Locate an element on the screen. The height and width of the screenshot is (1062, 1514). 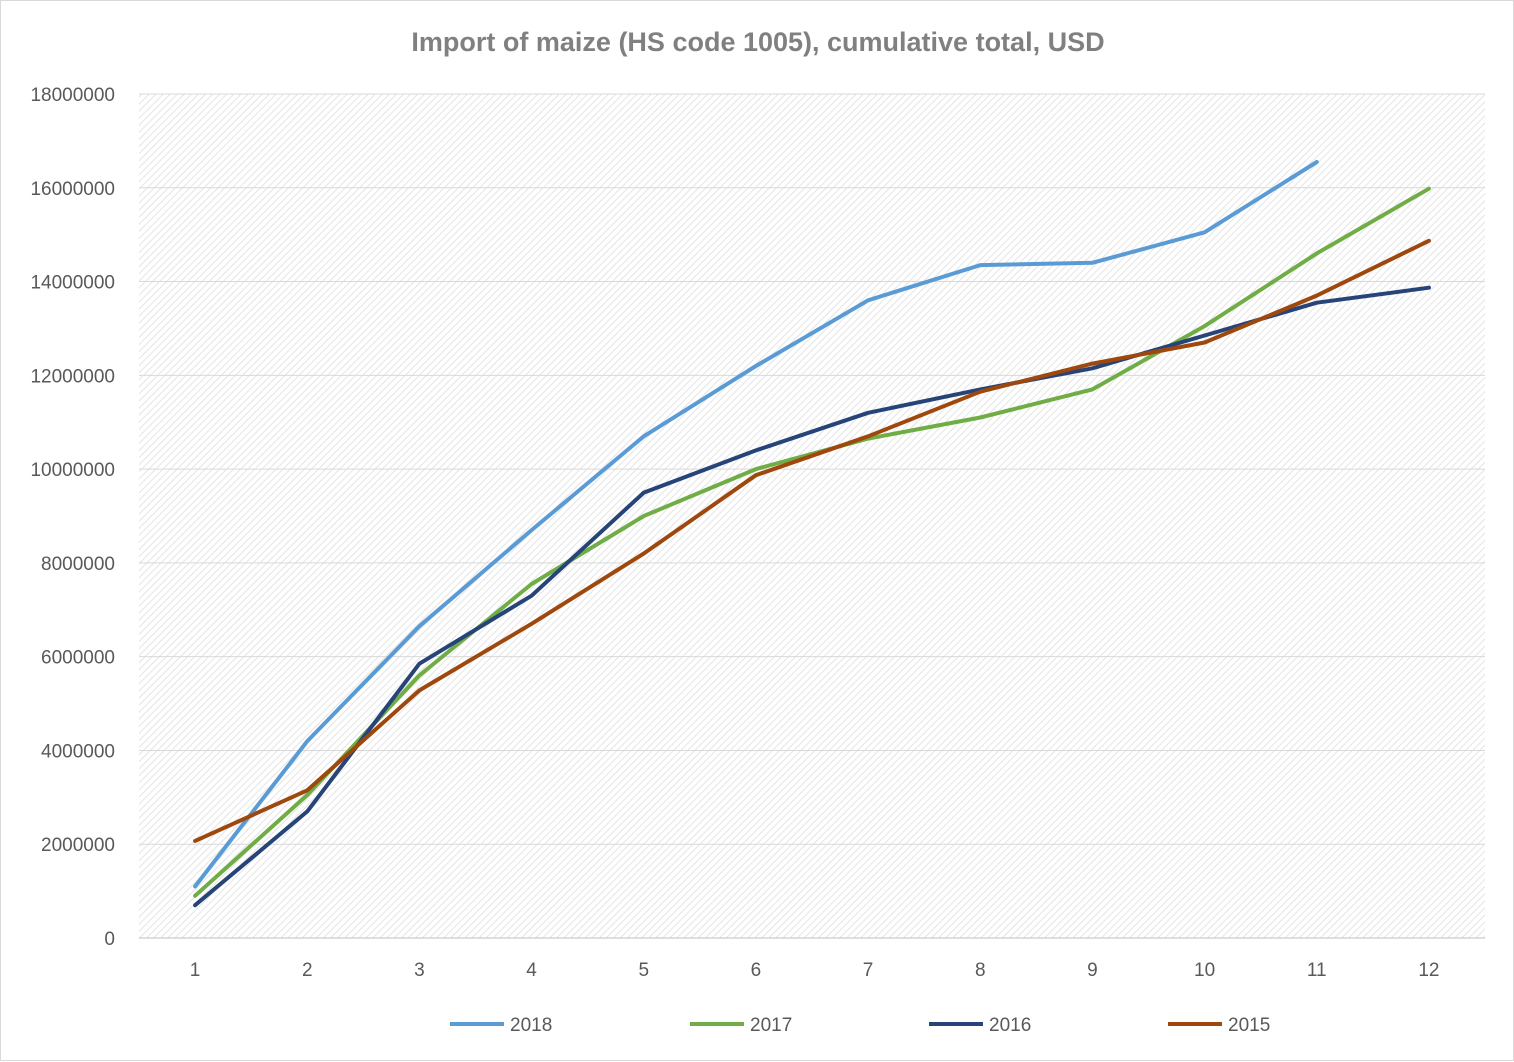
legend-label: 2016 is located at coordinates (1010, 1025).